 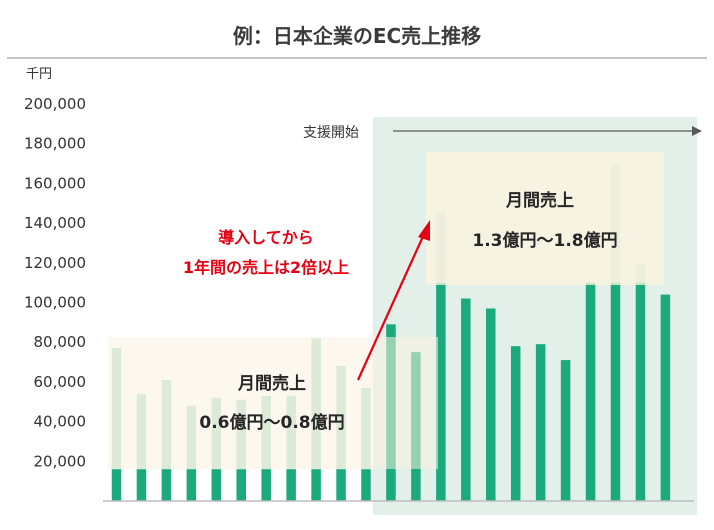 I want to click on y-tick-label: 160,000, so click(x=55, y=183).